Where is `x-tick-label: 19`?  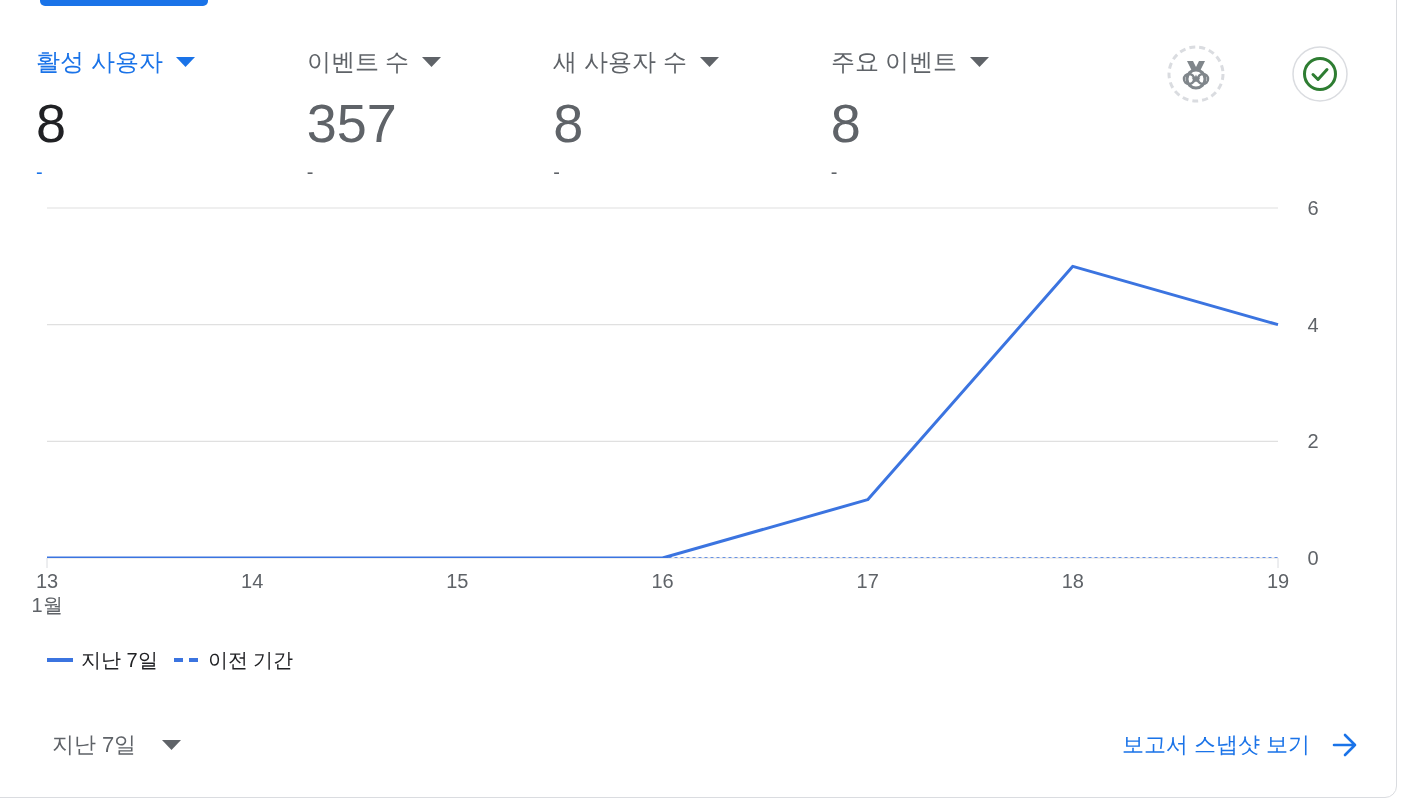 x-tick-label: 19 is located at coordinates (1278, 581).